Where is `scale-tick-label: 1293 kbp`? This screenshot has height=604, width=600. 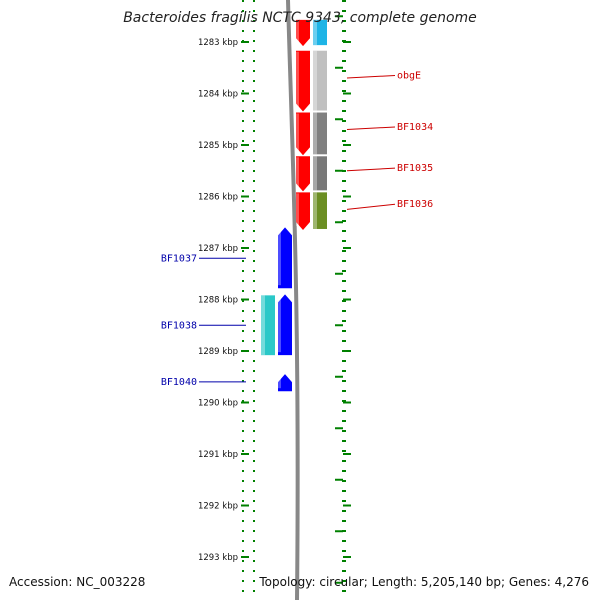 scale-tick-label: 1293 kbp is located at coordinates (218, 558).